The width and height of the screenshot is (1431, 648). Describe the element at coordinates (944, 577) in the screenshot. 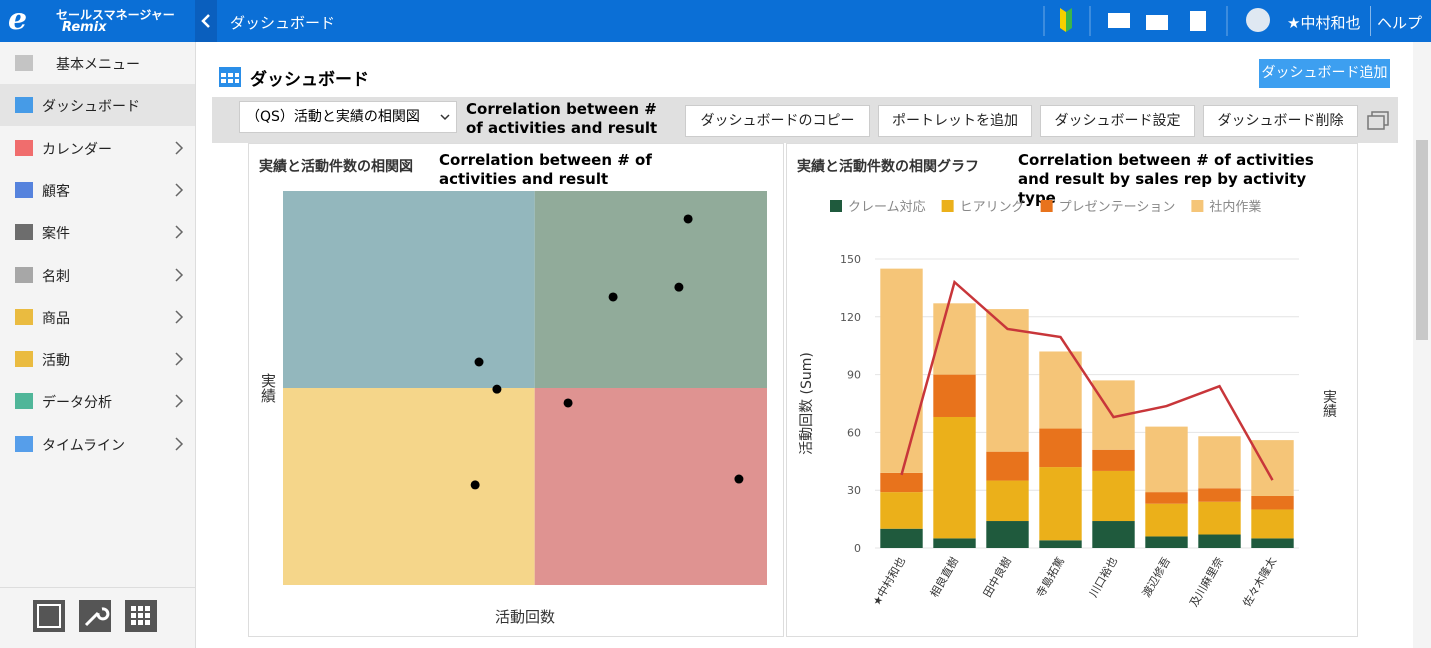

I see `x-tick-label: 相良直樹` at that location.